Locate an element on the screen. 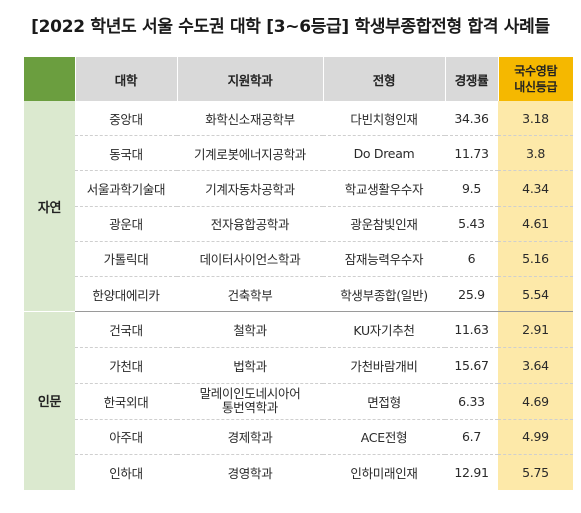 The width and height of the screenshot is (581, 513). header-department: 지원학과 is located at coordinates (249, 79).